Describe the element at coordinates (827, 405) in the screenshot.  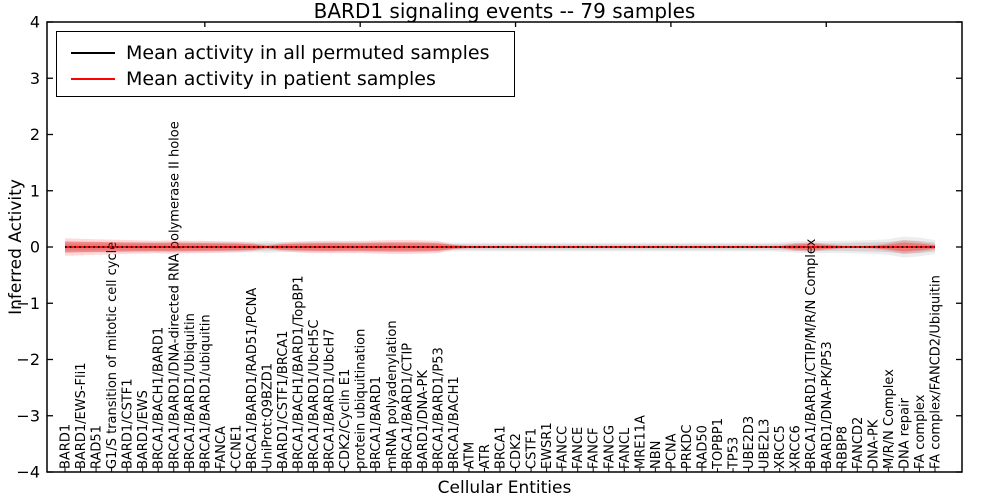
I see `svg-text: BARD1/DNA-PK/P53` at that location.